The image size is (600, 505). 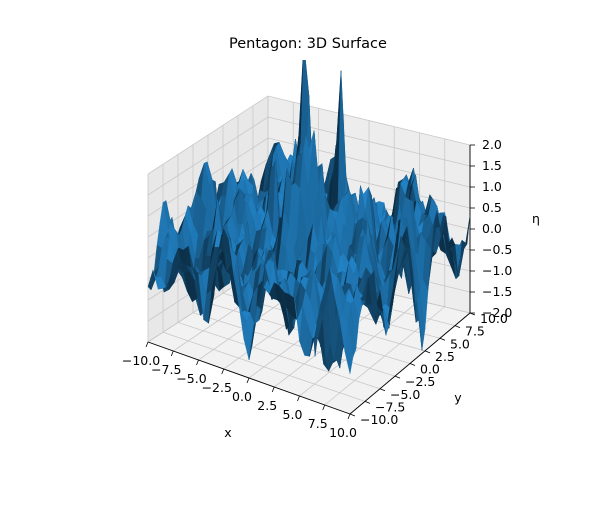 What do you see at coordinates (536, 218) in the screenshot?
I see `z-axis-label: η` at bounding box center [536, 218].